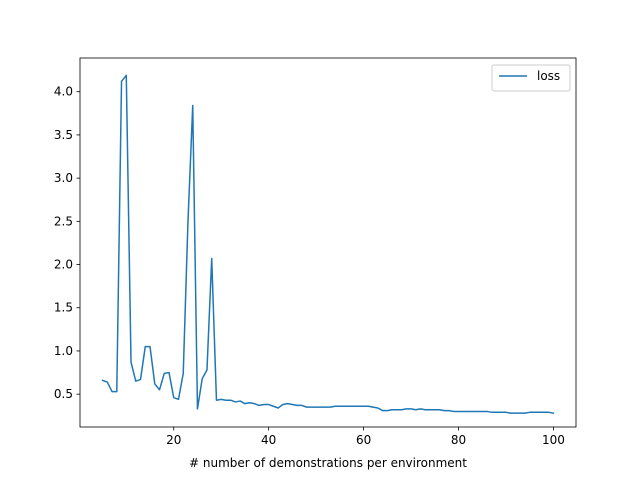  Describe the element at coordinates (553, 440) in the screenshot. I see `x-tick-label: 100` at that location.